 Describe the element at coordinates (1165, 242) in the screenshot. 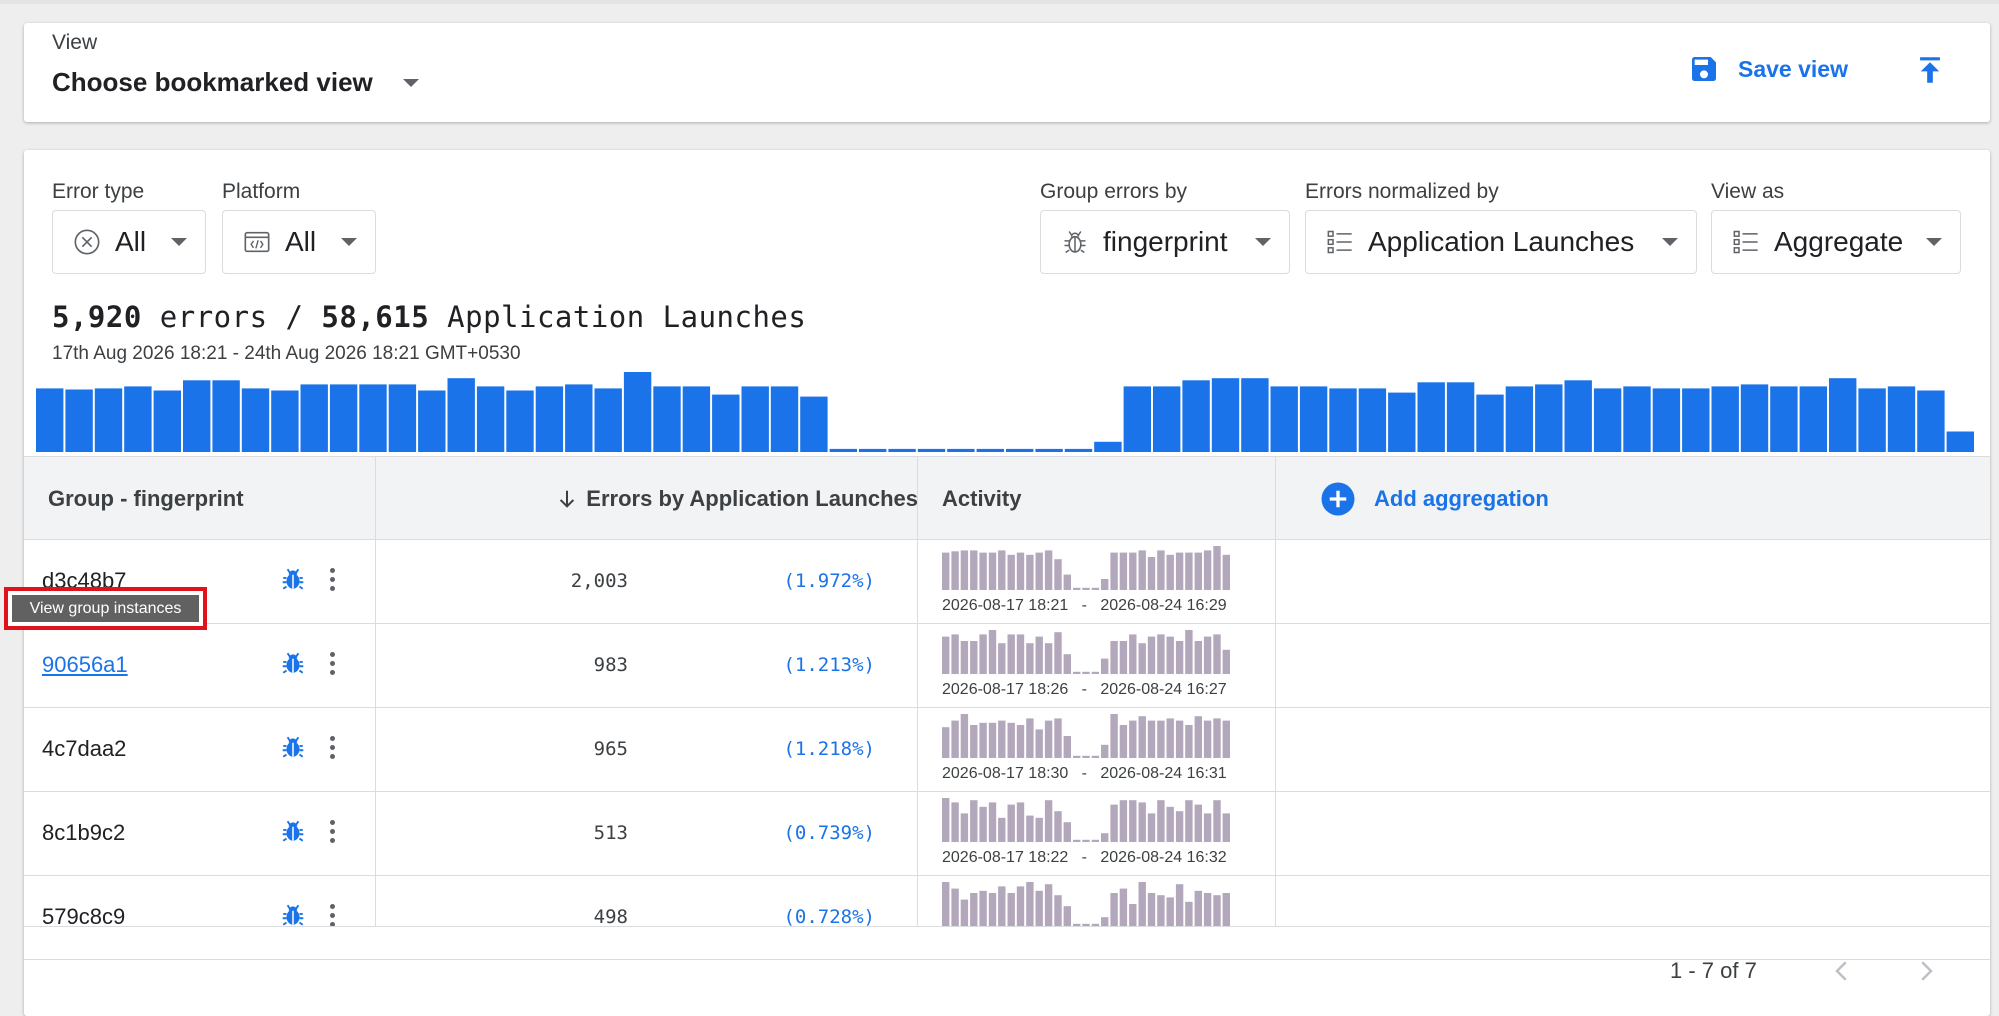

I see `group-by-select: fingerprint` at that location.